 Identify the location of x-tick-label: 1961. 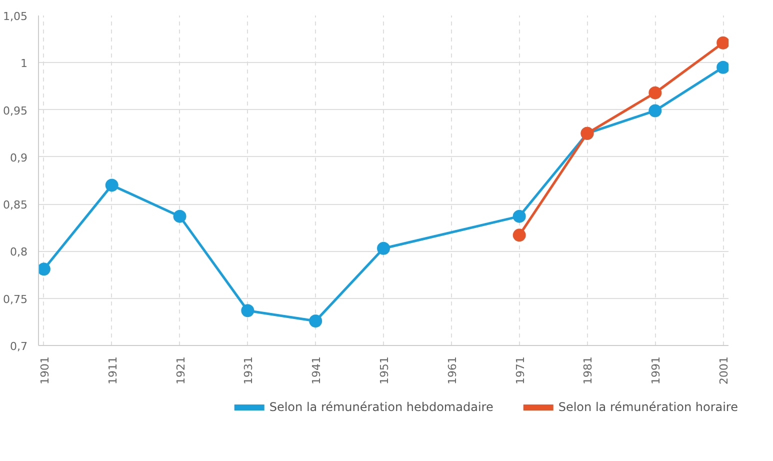
(452, 370).